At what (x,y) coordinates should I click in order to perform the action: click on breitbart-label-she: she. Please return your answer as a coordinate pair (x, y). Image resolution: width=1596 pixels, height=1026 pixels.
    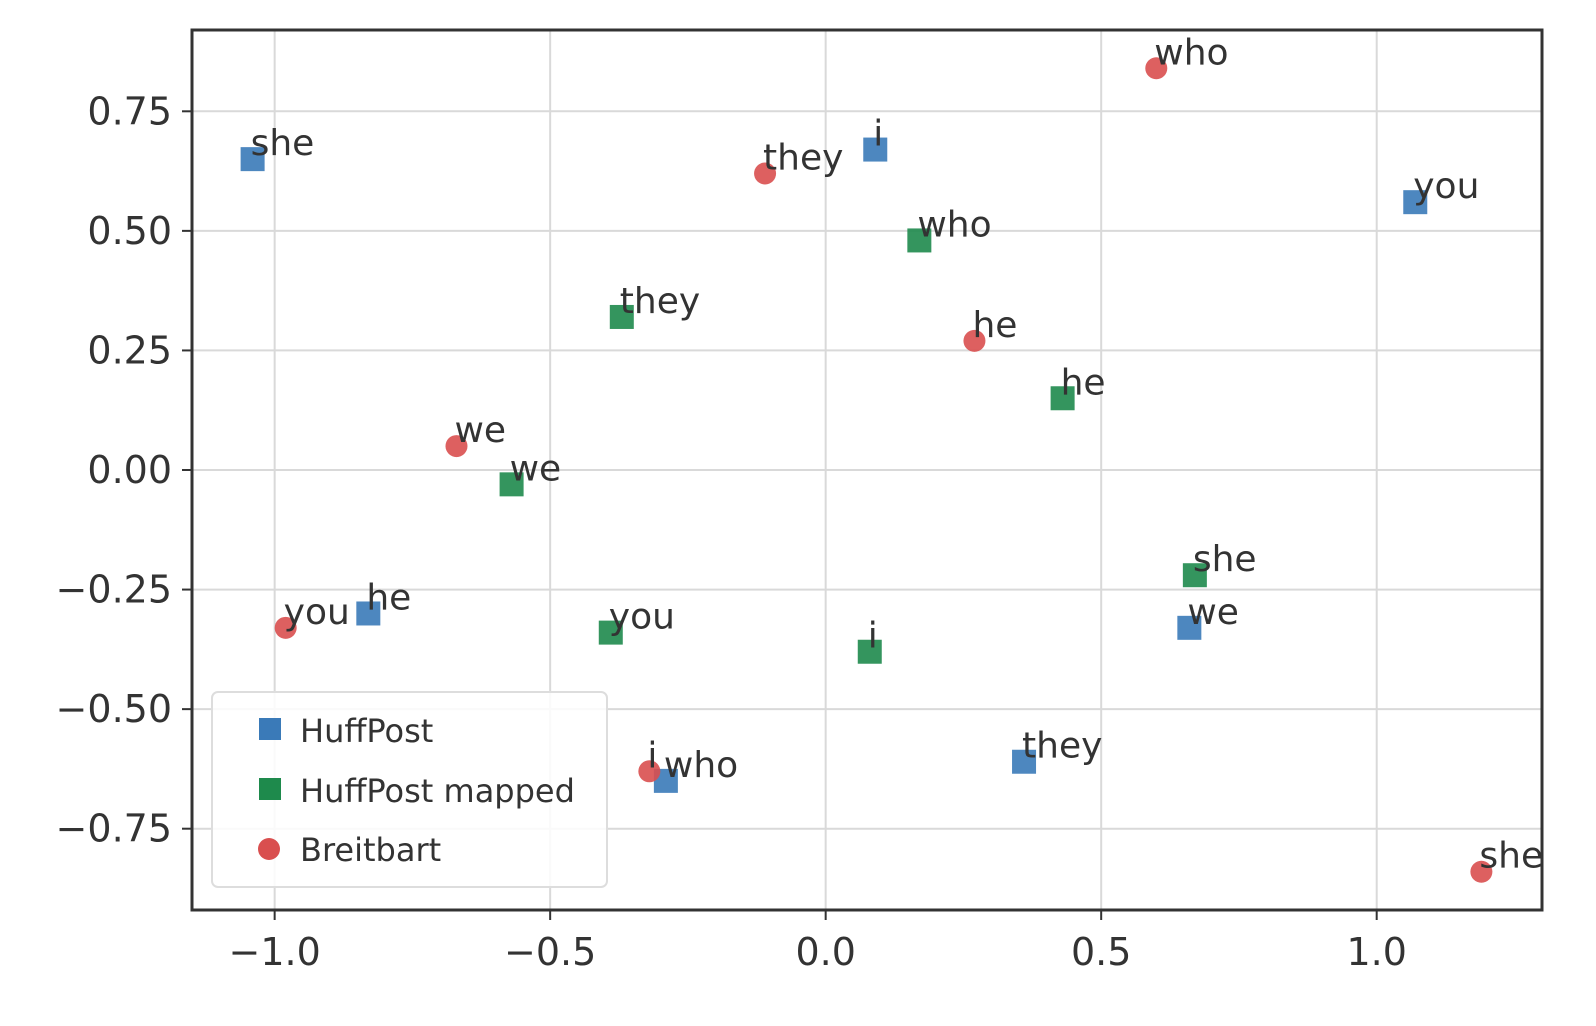
    Looking at the image, I should click on (1511, 856).